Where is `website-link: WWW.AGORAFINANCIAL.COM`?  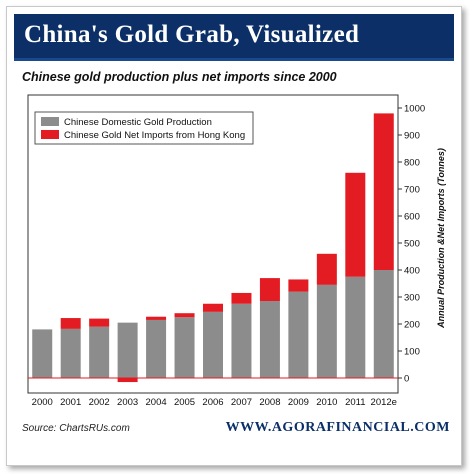
website-link: WWW.AGORAFINANCIAL.COM is located at coordinates (338, 428).